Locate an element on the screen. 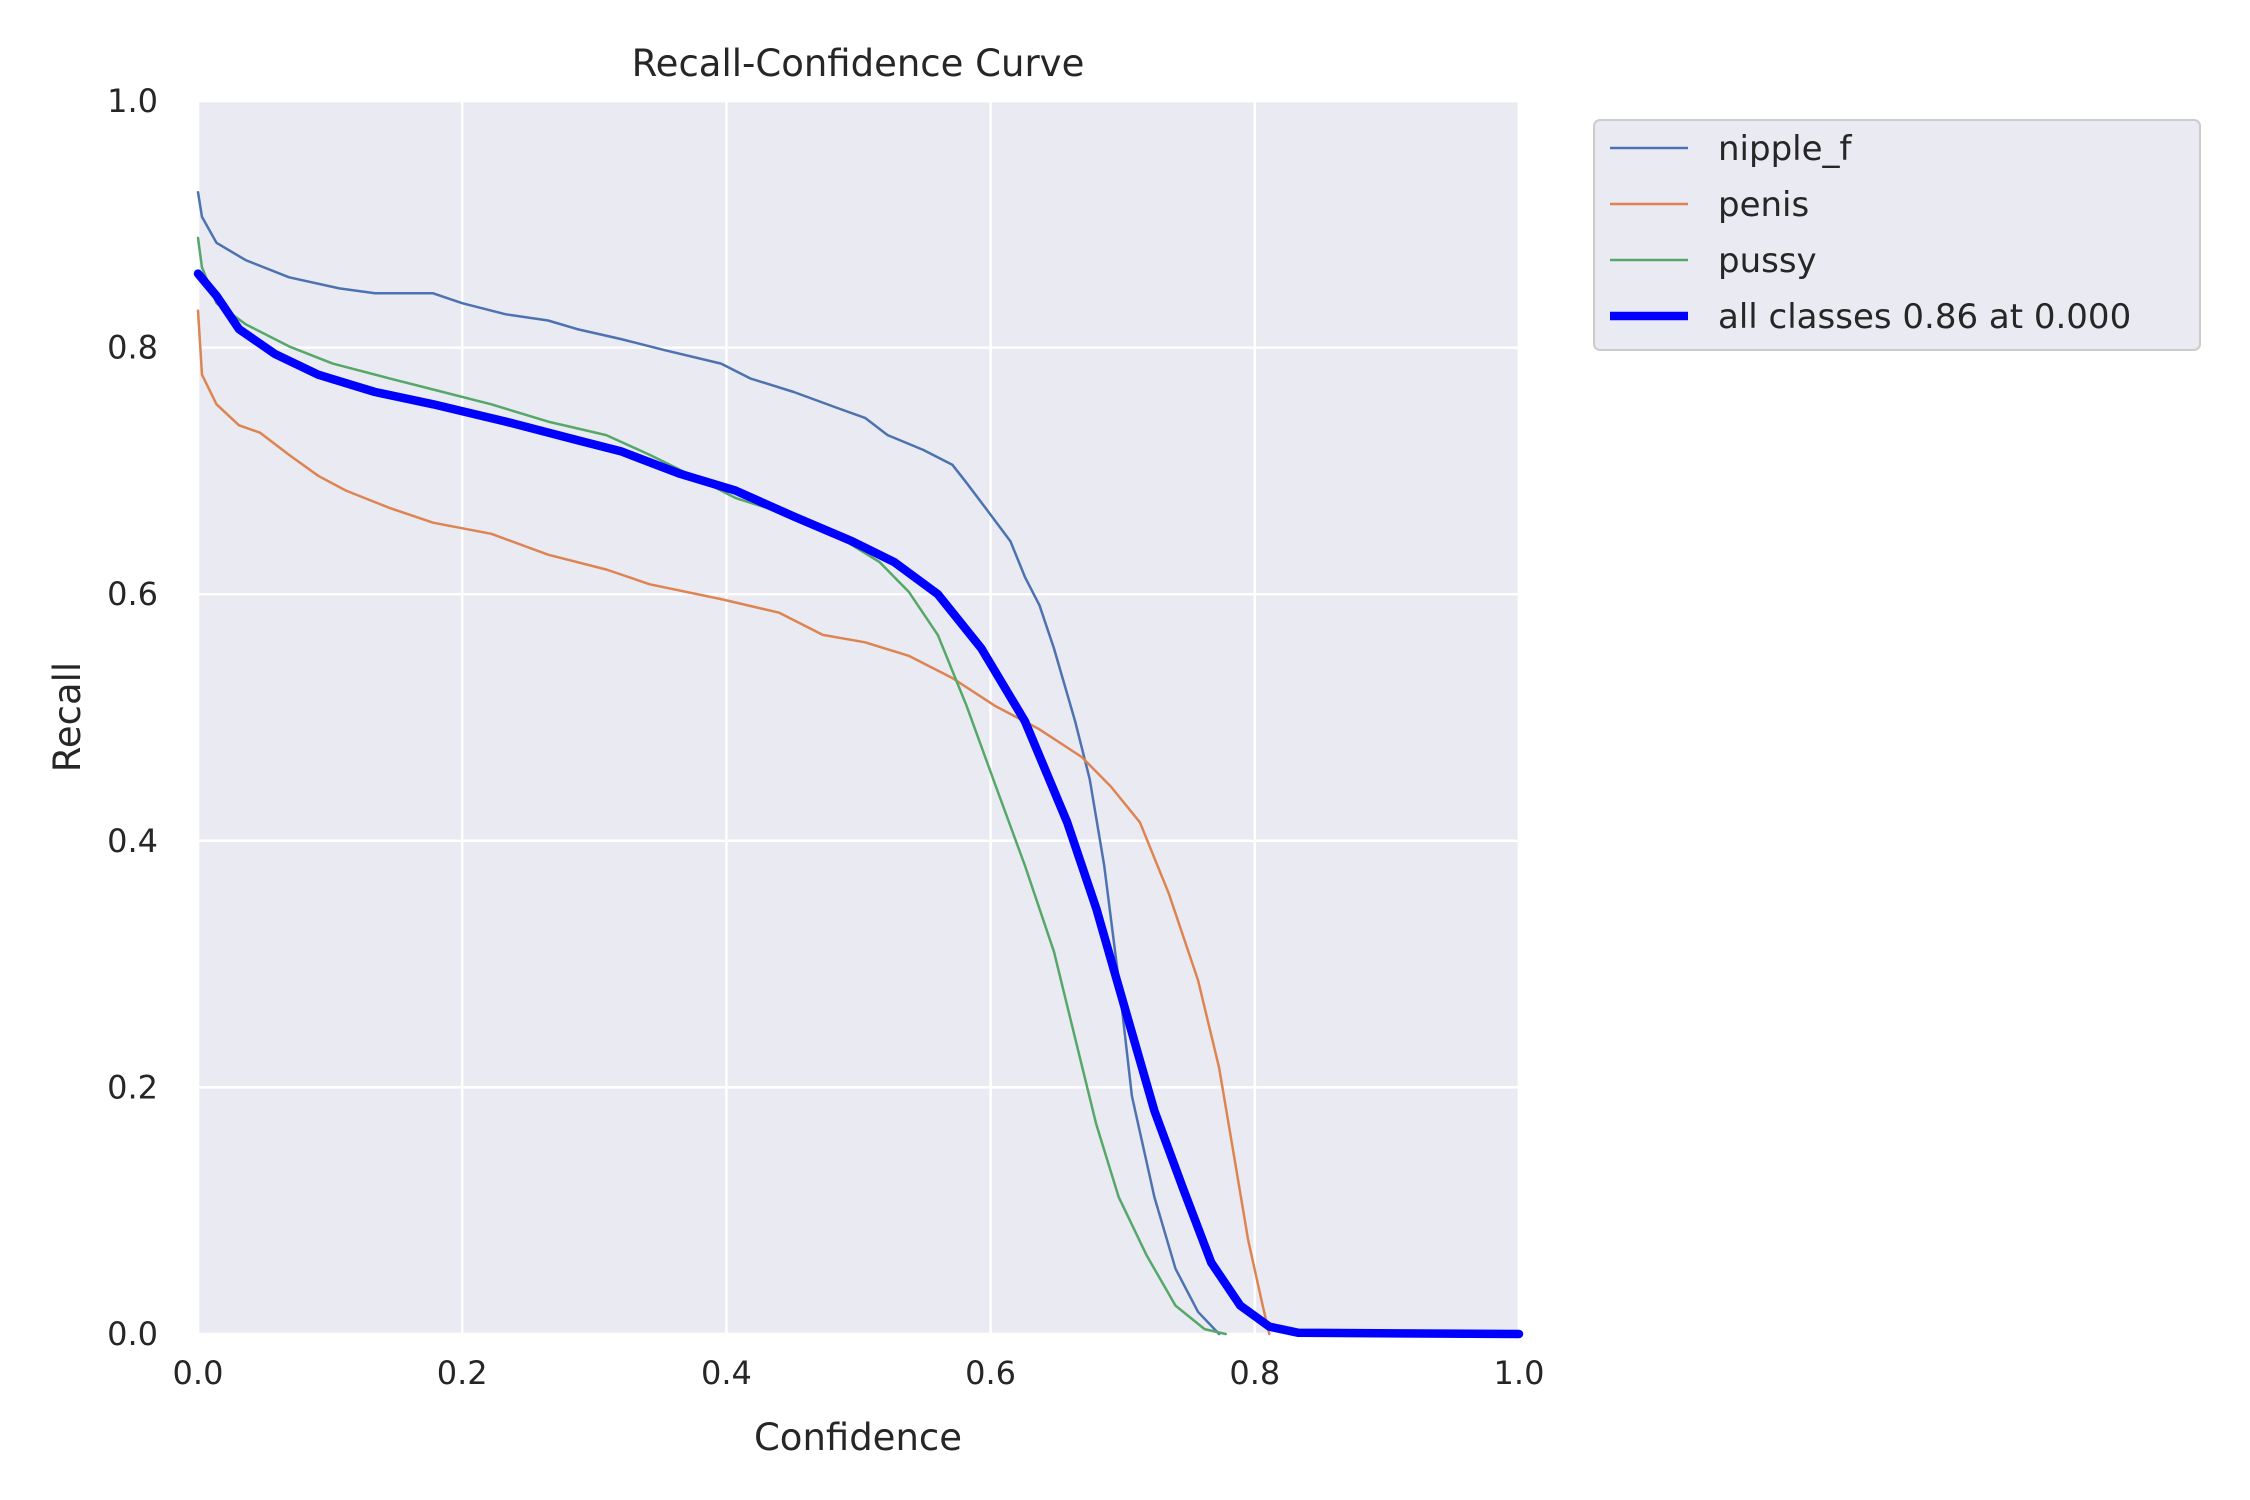 The image size is (2250, 1500). y-axis-label: Recall is located at coordinates (67, 717).